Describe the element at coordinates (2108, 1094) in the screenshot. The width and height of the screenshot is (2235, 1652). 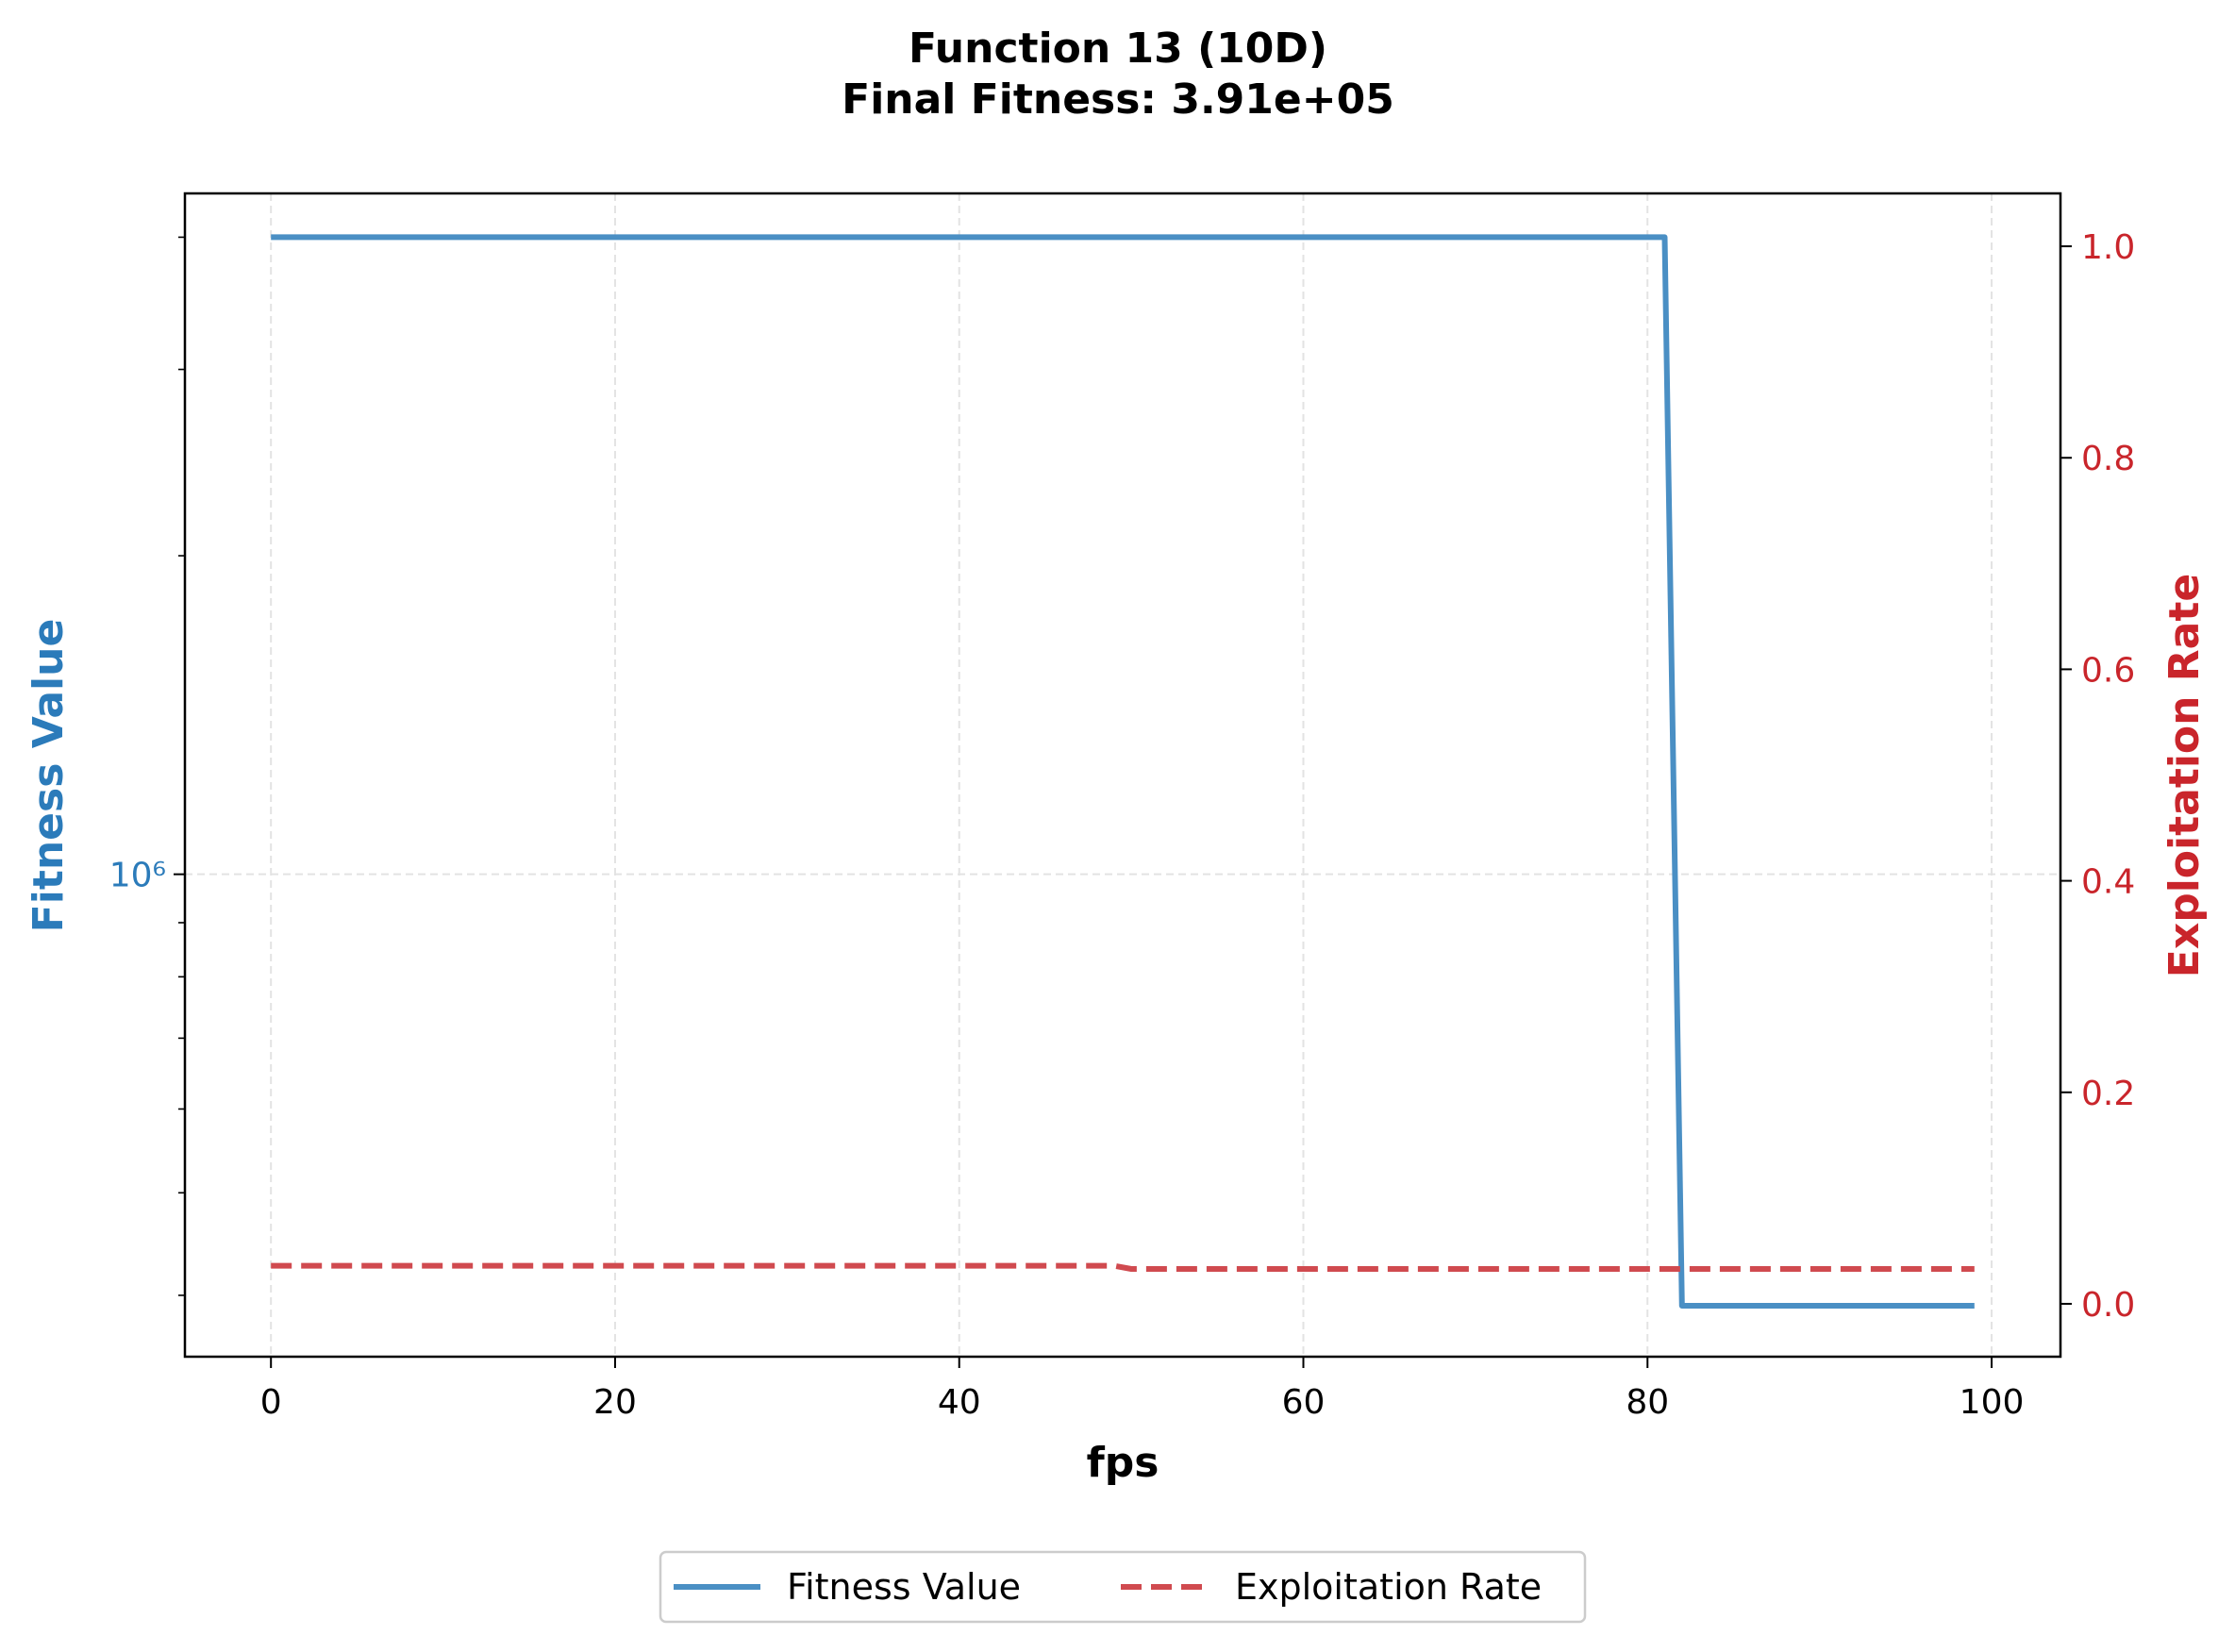
I see `right-y-tick-label: 0.2` at that location.